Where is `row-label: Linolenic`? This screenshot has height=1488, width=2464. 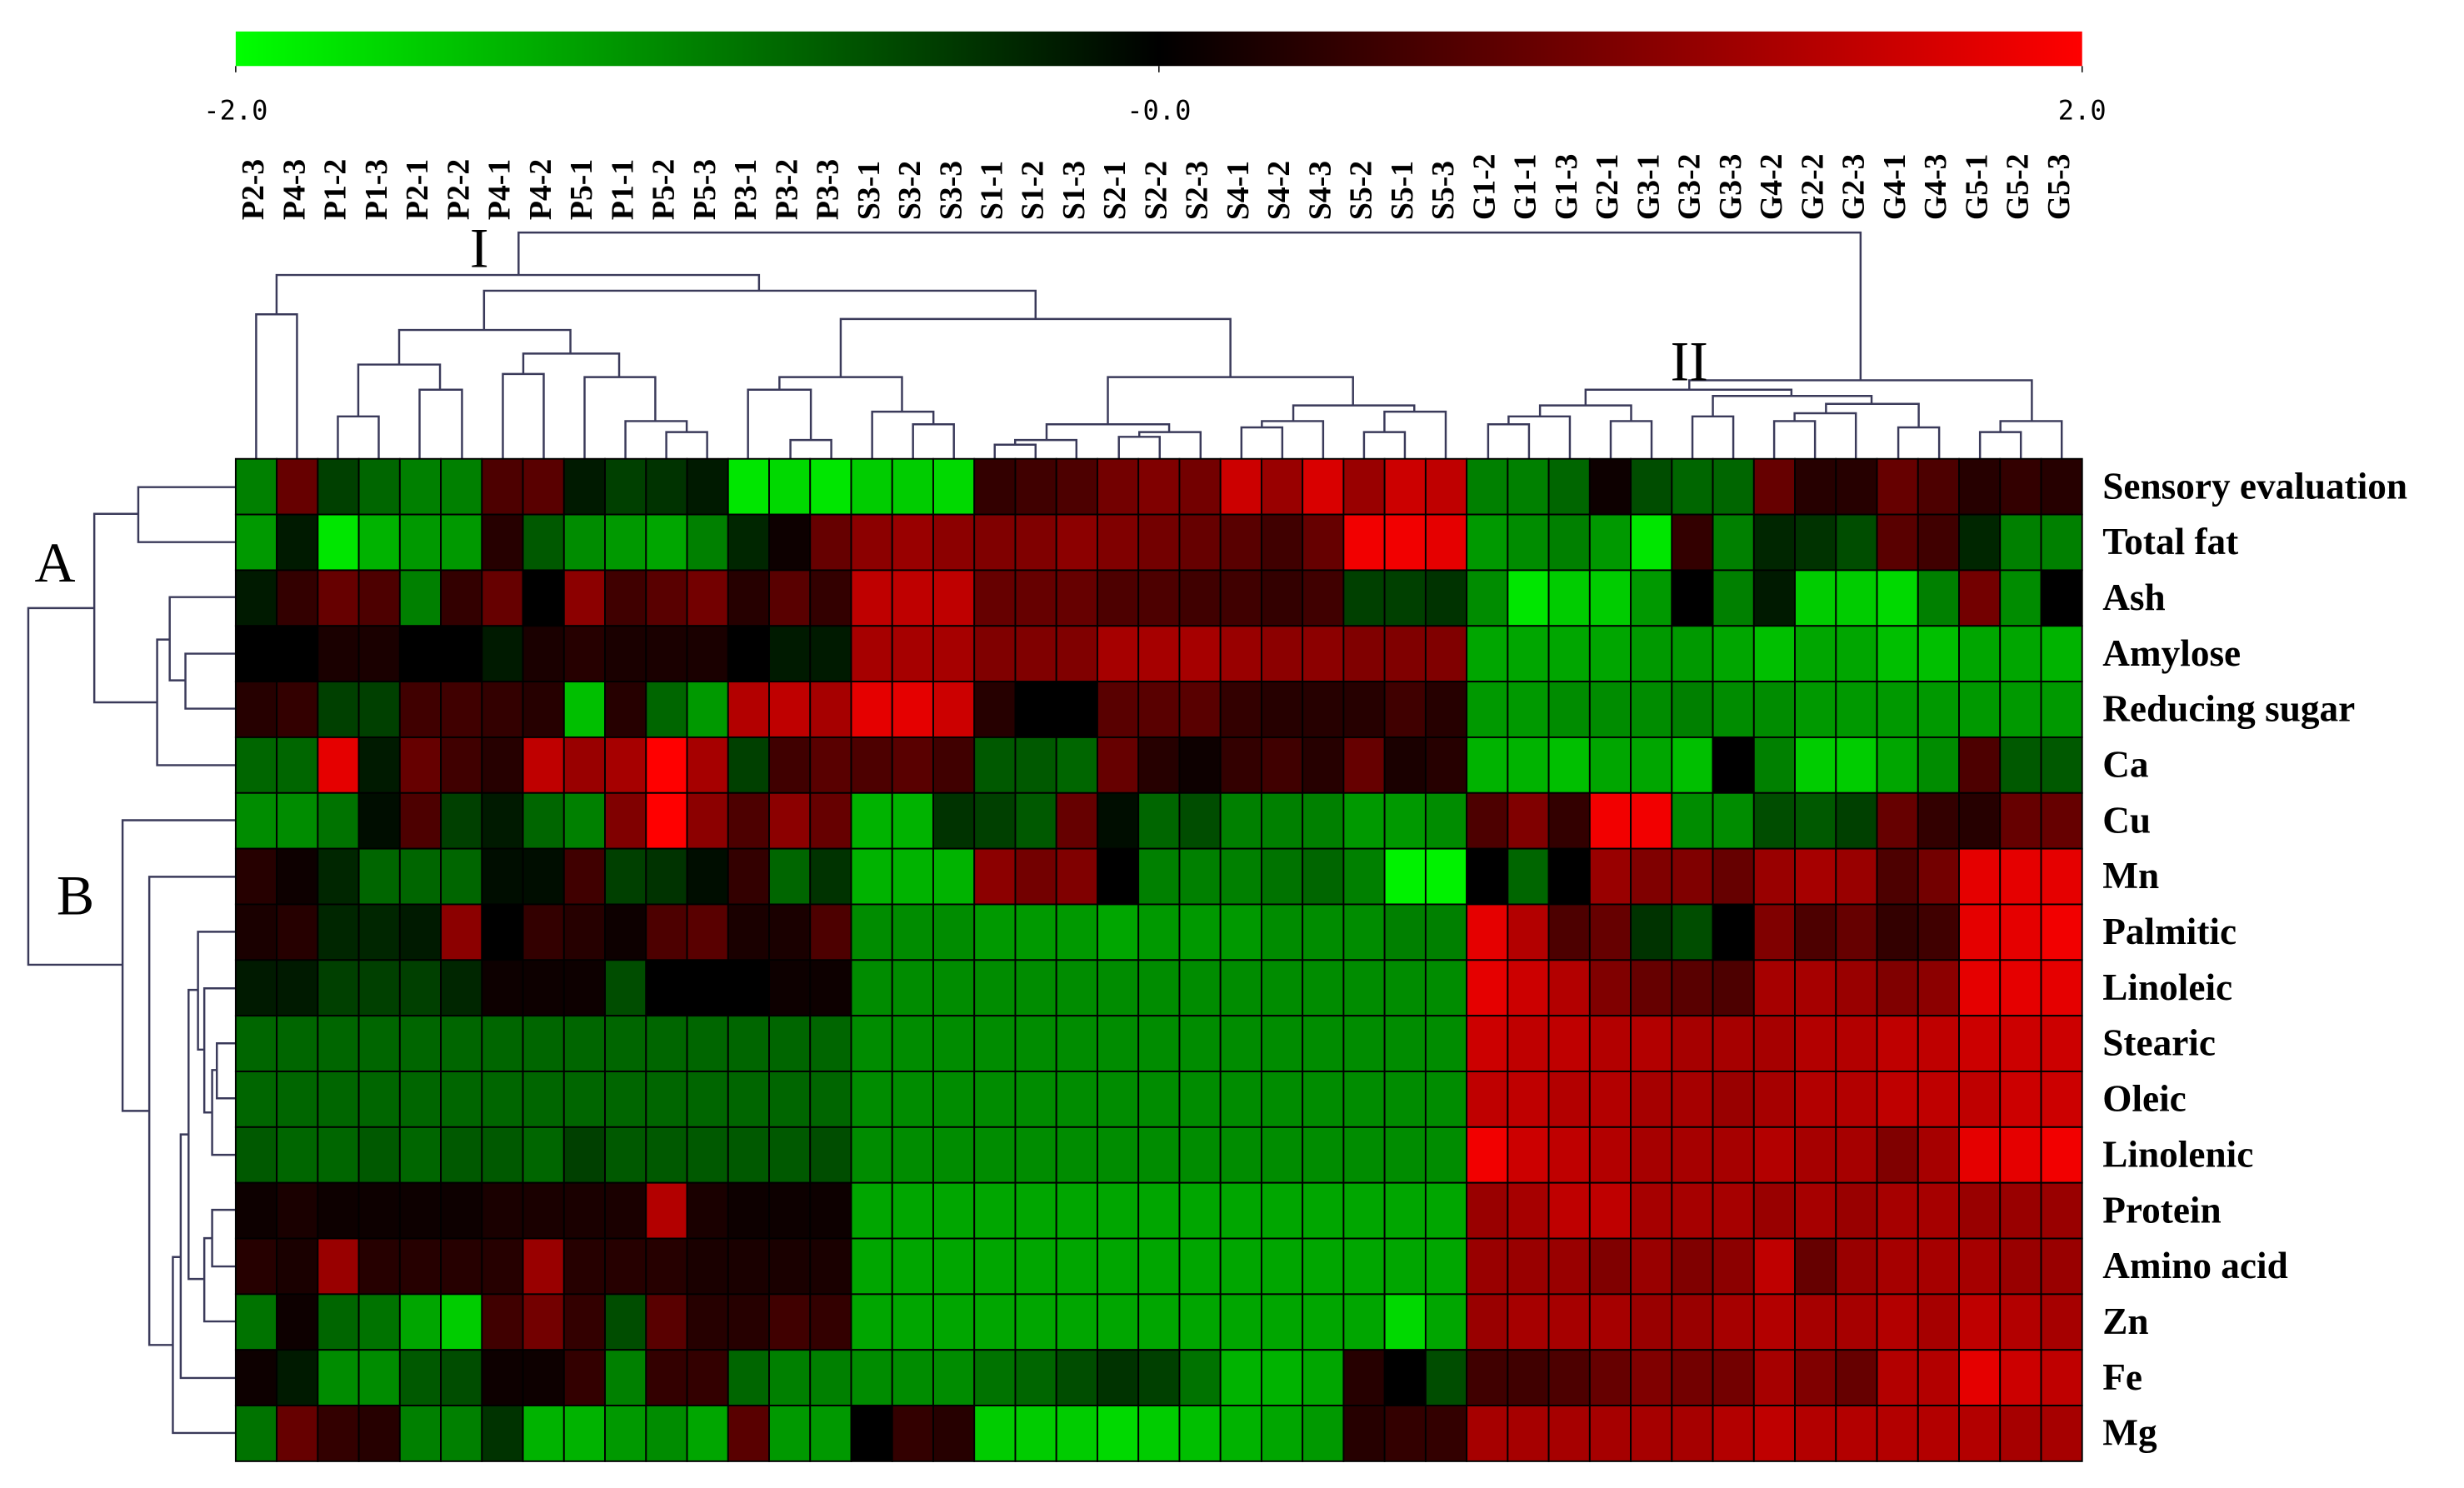 row-label: Linolenic is located at coordinates (2177, 1154).